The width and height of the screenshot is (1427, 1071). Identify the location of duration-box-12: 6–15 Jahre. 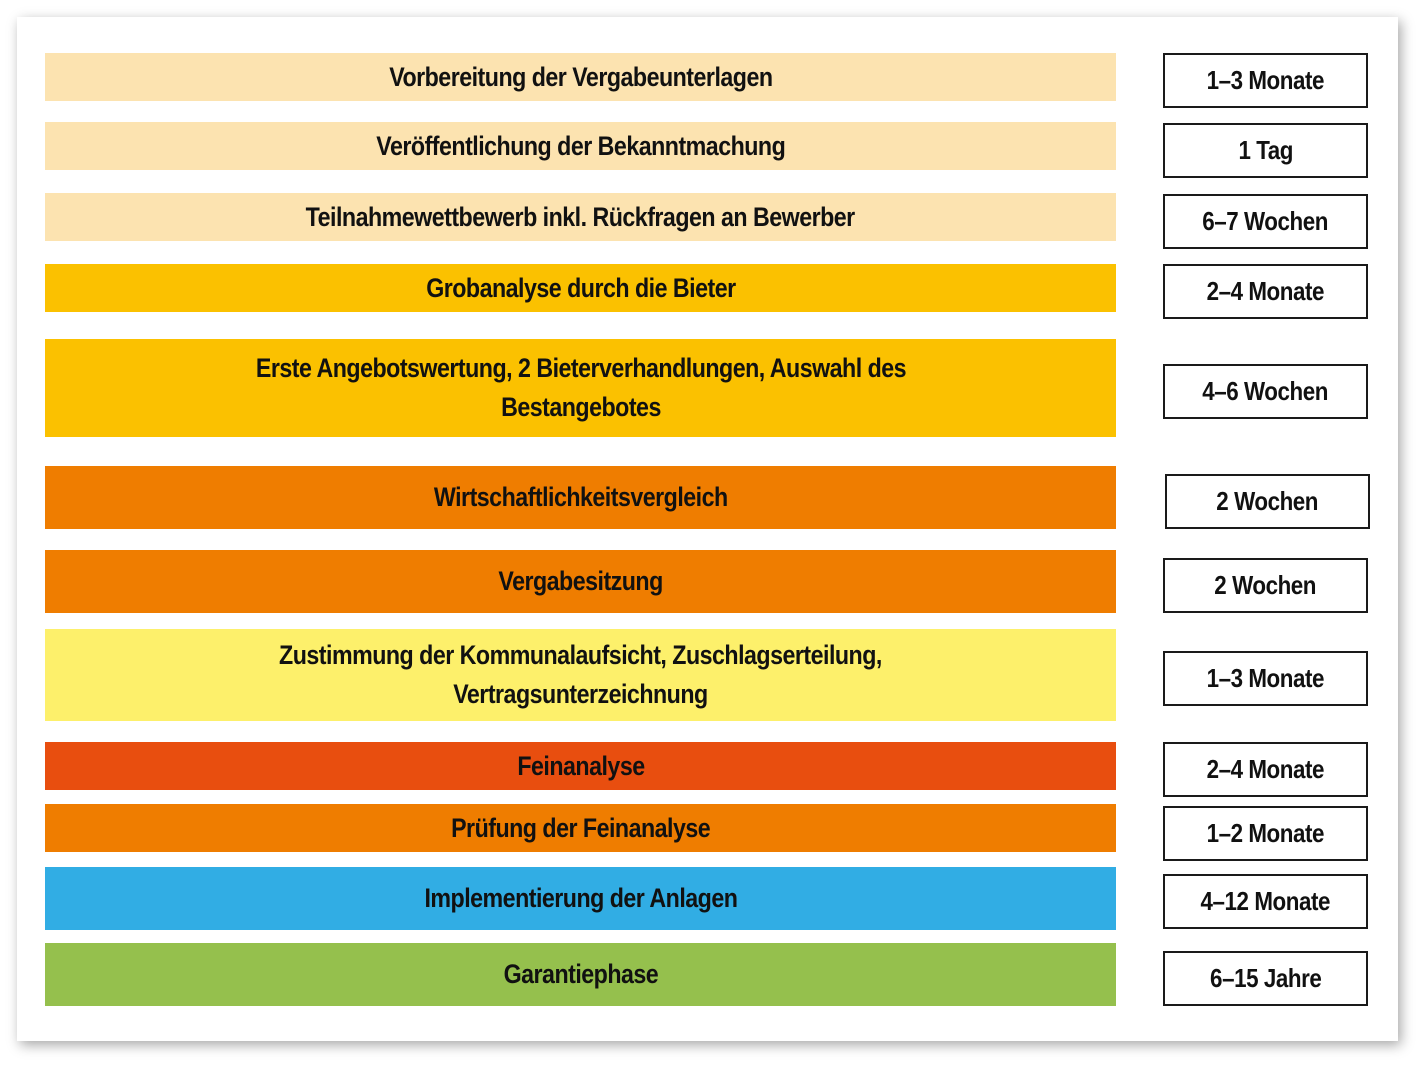
(1265, 978).